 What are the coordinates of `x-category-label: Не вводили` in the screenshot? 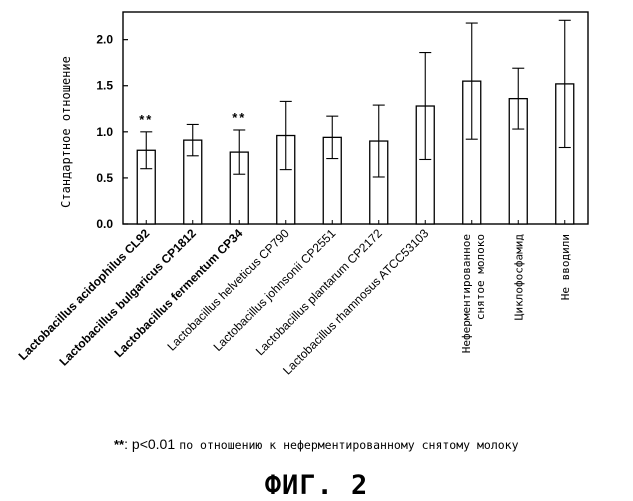 It's located at (565, 267).